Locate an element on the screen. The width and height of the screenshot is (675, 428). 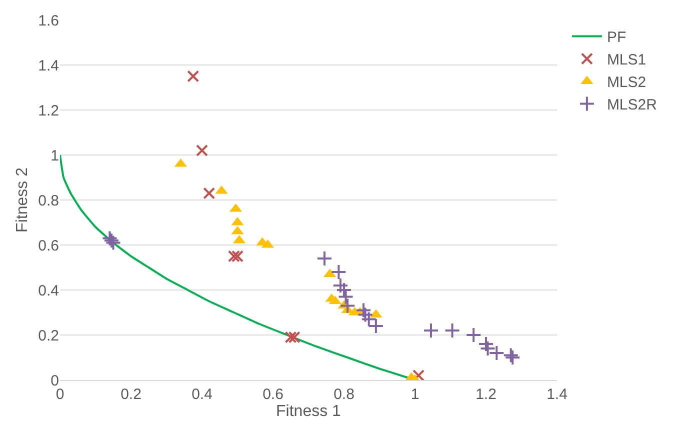
y-axis-title: Fitness 2 is located at coordinates (23, 199).